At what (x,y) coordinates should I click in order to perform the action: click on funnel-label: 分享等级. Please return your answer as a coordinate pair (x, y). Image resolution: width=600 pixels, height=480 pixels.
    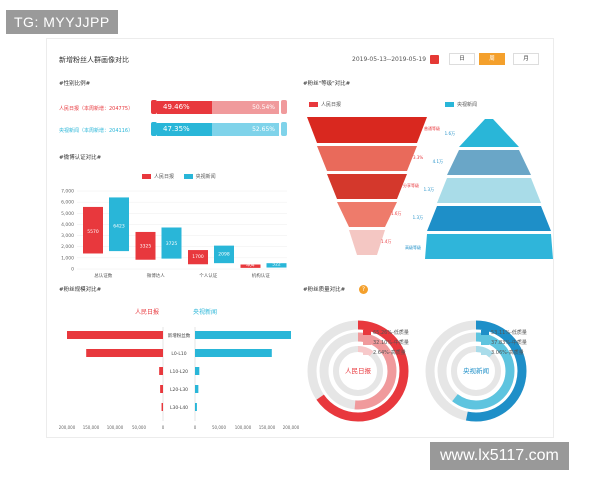
    Looking at the image, I should click on (411, 185).